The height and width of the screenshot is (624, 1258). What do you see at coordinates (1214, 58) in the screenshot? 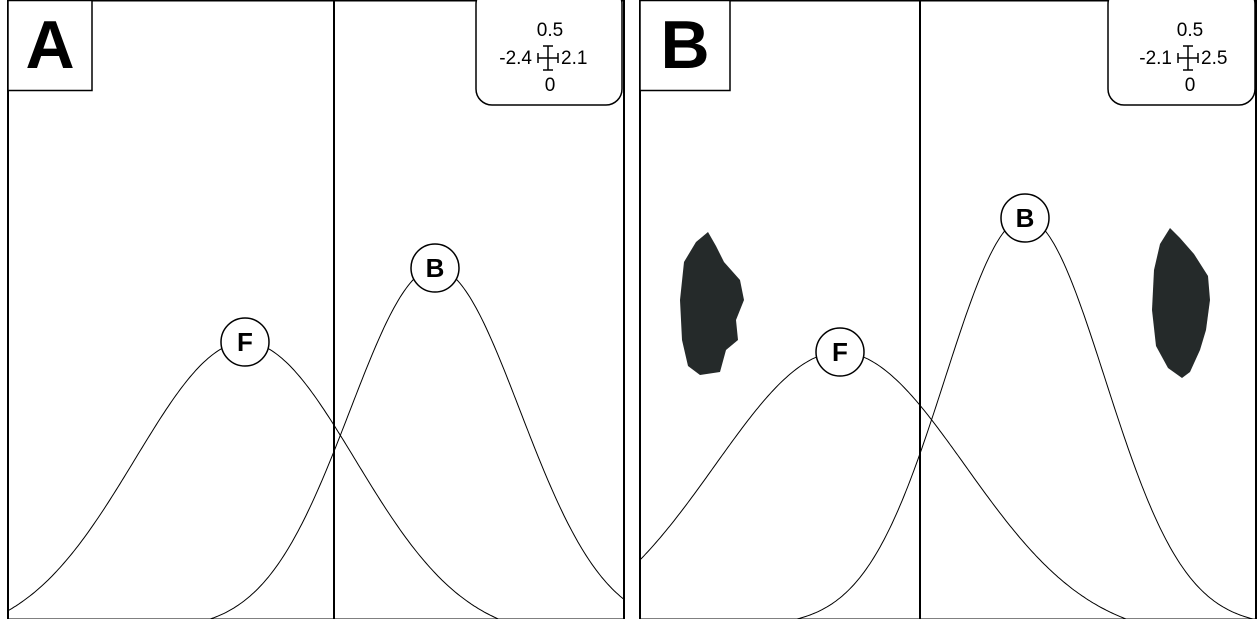
I see `legend-right: 2.5` at bounding box center [1214, 58].